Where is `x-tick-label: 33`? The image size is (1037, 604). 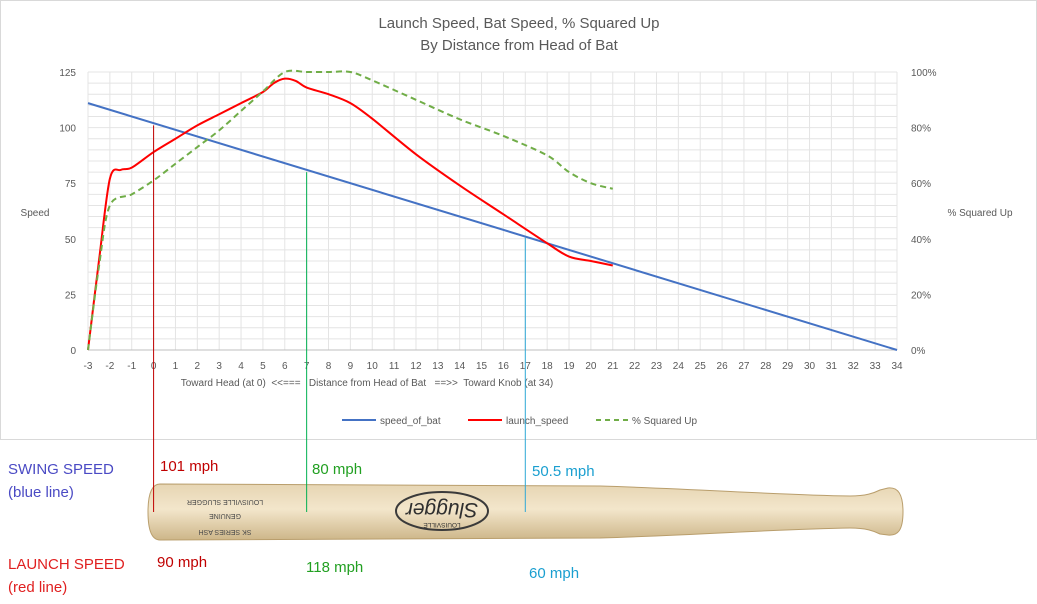 x-tick-label: 33 is located at coordinates (876, 366).